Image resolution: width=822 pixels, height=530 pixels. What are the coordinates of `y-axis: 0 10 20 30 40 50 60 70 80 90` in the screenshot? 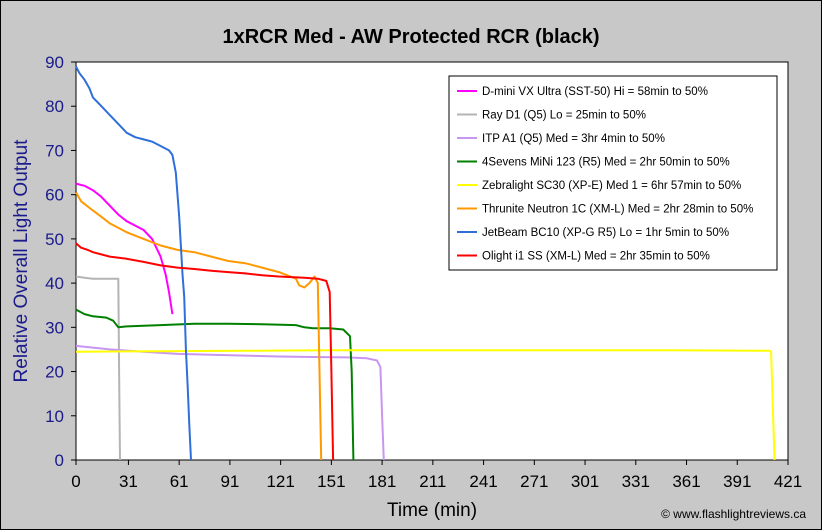 It's located at (60, 261).